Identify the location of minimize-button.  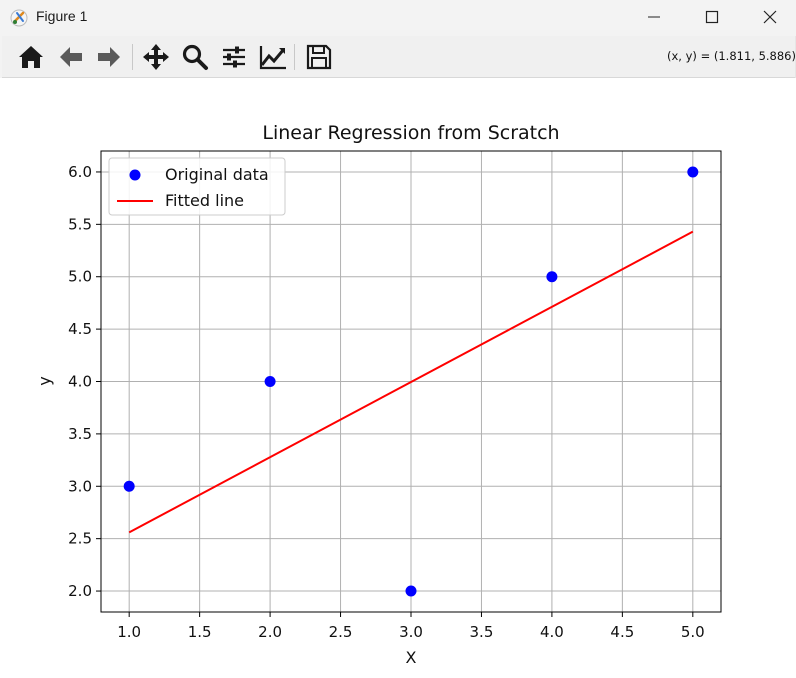
(654, 17).